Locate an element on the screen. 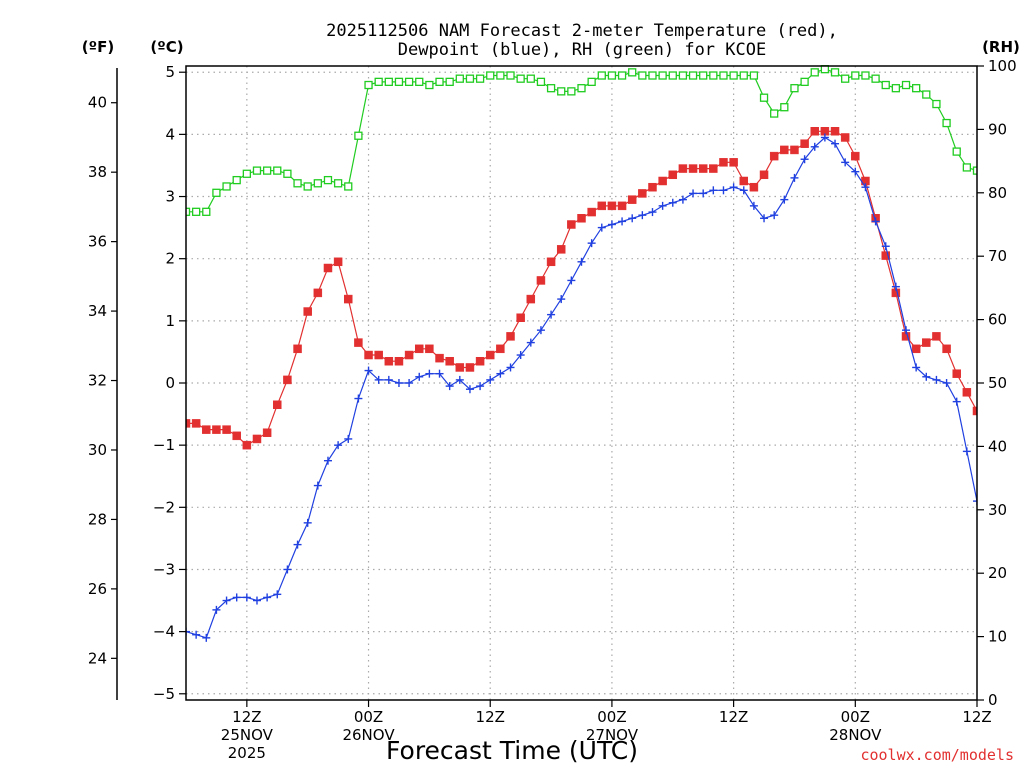  celsius-tick-label: −4 is located at coordinates (164, 632).